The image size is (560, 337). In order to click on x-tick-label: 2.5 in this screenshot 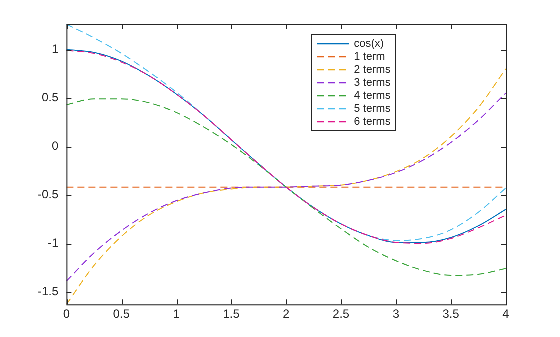, I will do `click(341, 314)`.